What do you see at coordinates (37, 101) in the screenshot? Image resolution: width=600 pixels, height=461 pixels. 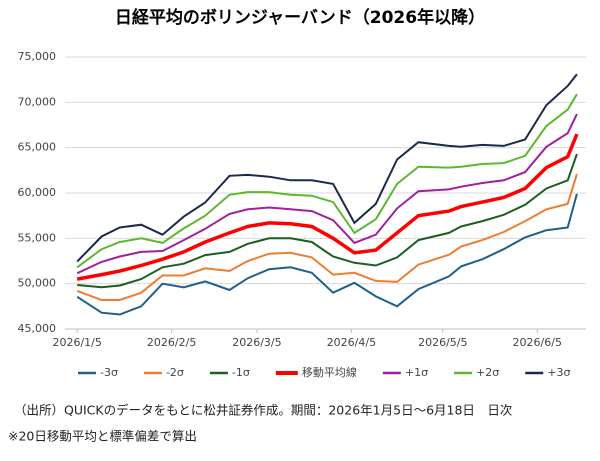 I see `y-tick-label: 70,000` at bounding box center [37, 101].